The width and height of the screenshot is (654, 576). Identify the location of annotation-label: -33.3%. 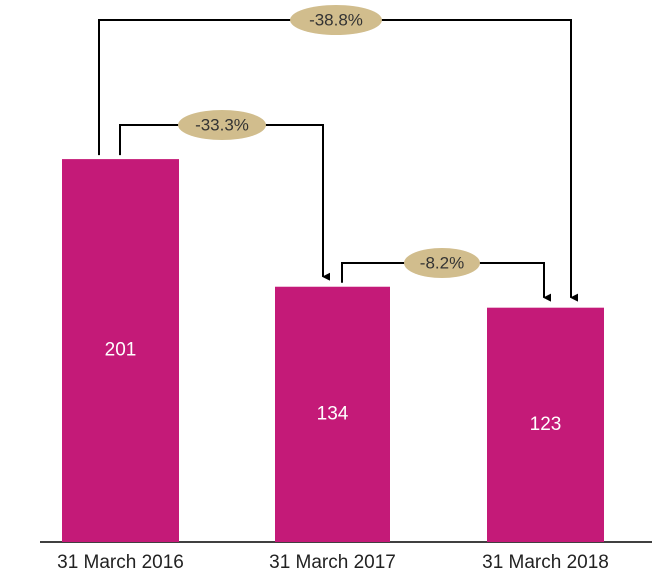
(222, 124).